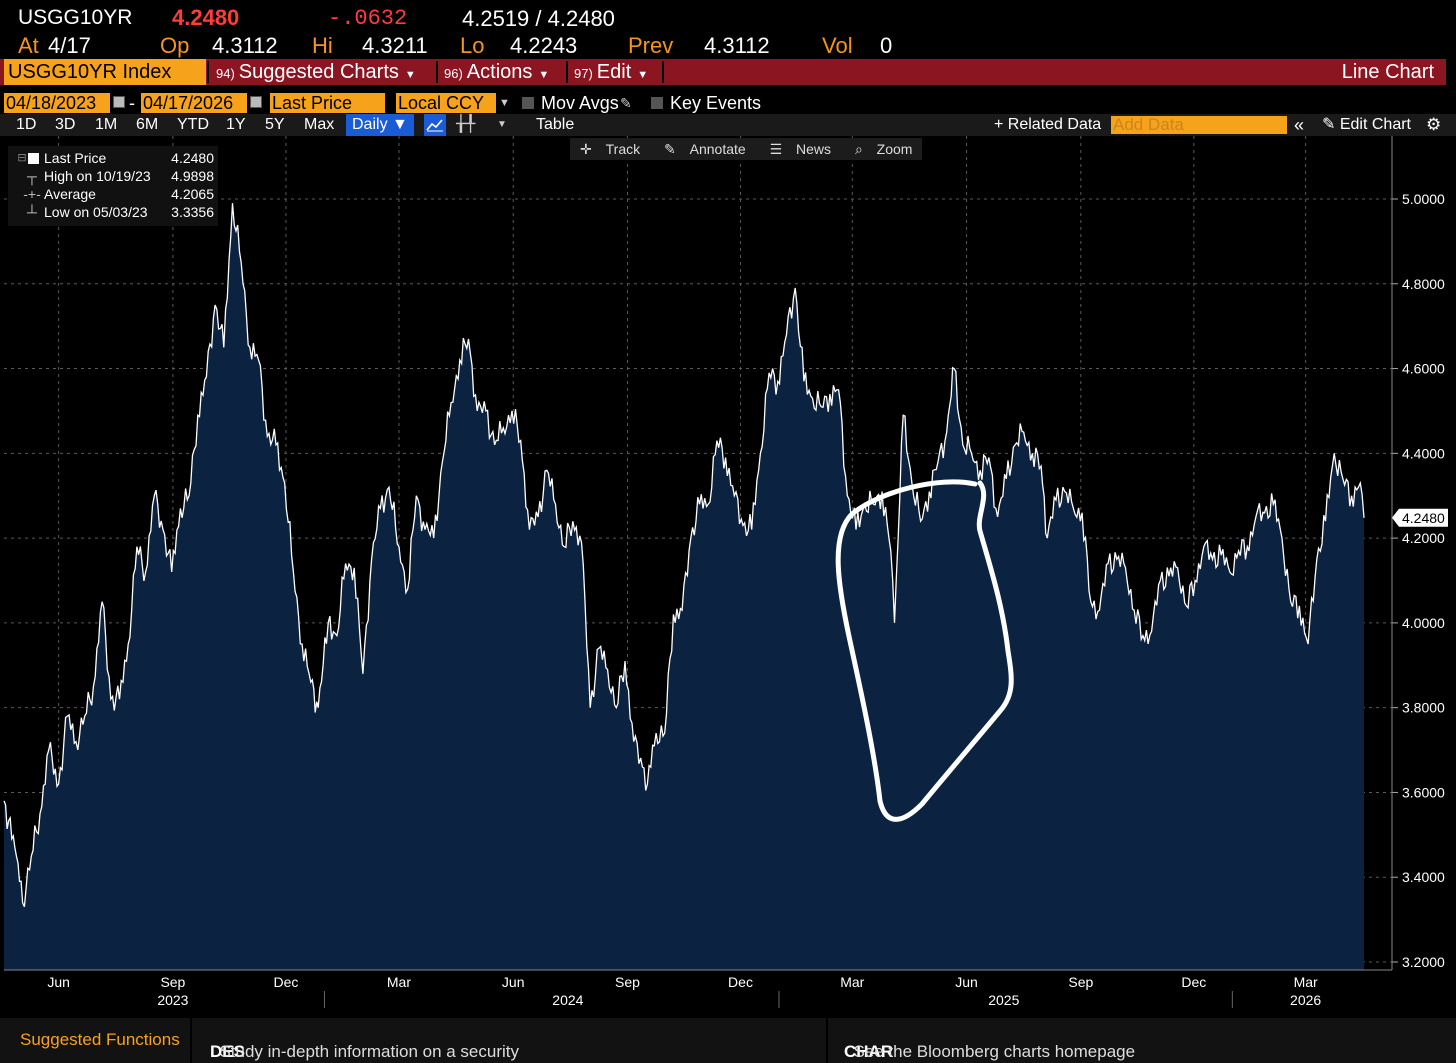  Describe the element at coordinates (586, 149) in the screenshot. I see `crosshair-icon: ✛` at that location.